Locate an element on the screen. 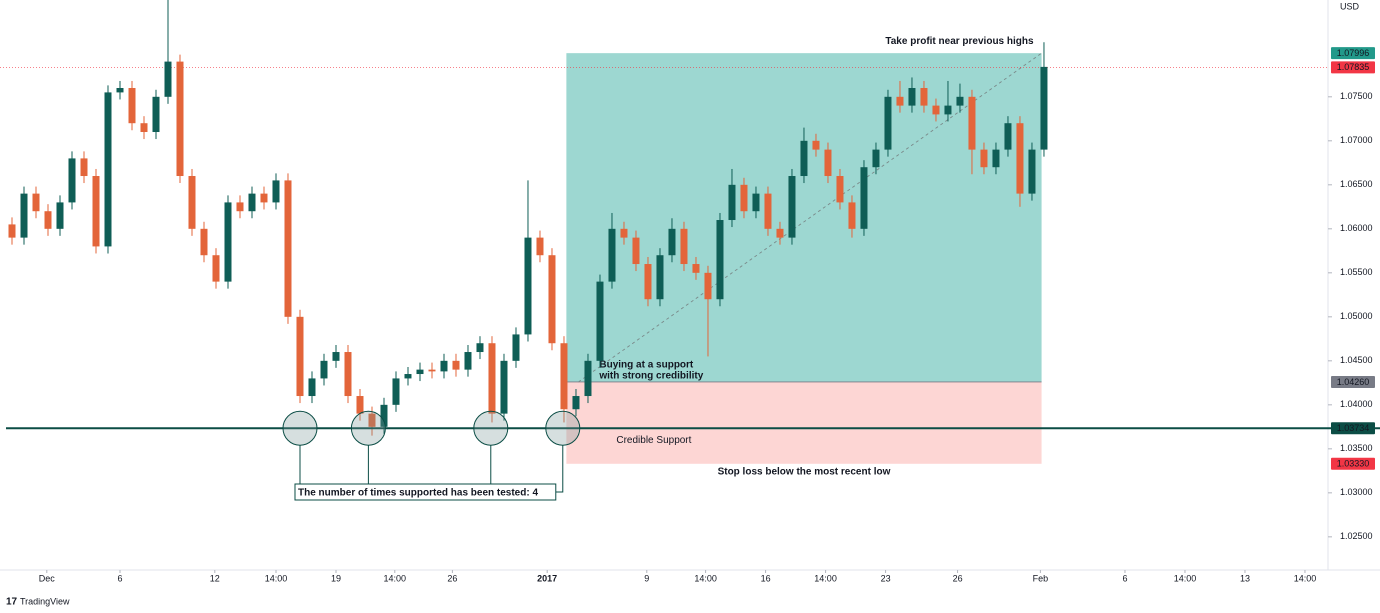 This screenshot has height=613, width=1380. connector is located at coordinates (559, 469).